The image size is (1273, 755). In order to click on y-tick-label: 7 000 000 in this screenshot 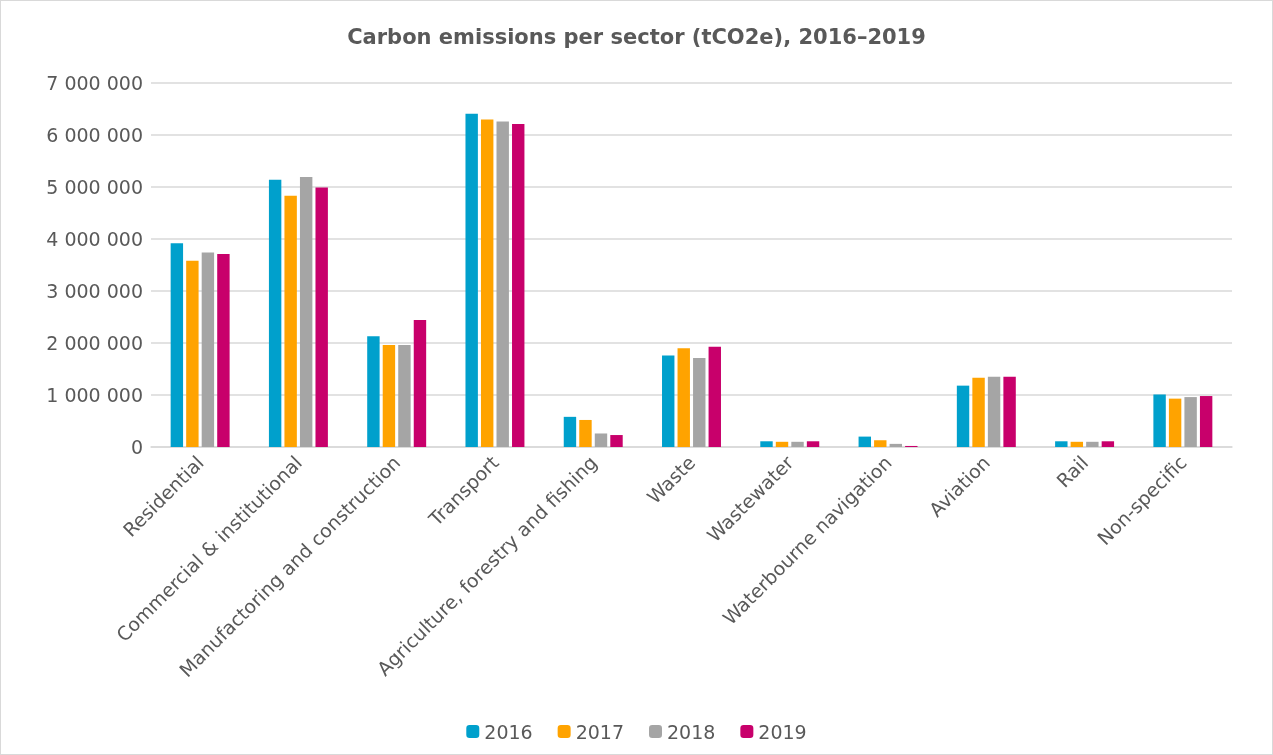, I will do `click(94, 83)`.